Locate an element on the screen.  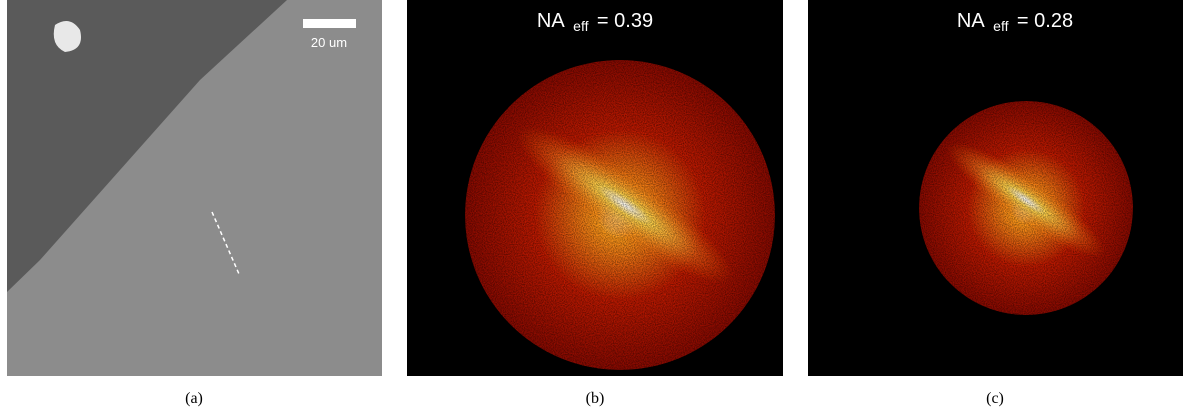
annotation: NA eff = 0.28 is located at coordinates (1015, 22).